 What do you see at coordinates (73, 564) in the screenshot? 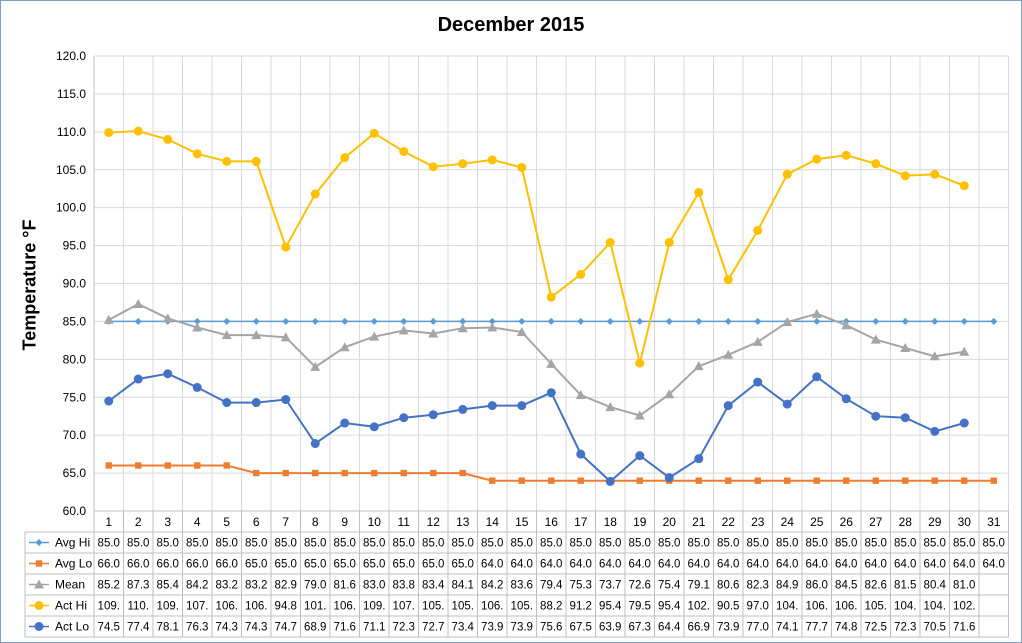
I see `legend-entry: Avg Lo` at bounding box center [73, 564].